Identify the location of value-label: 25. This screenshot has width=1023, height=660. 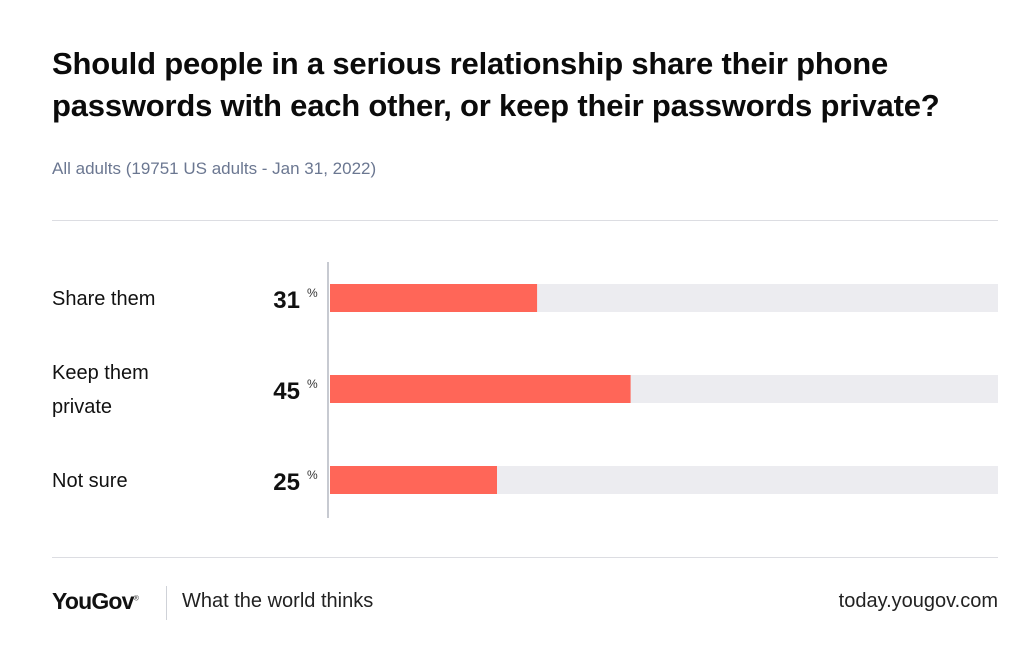
(286, 482).